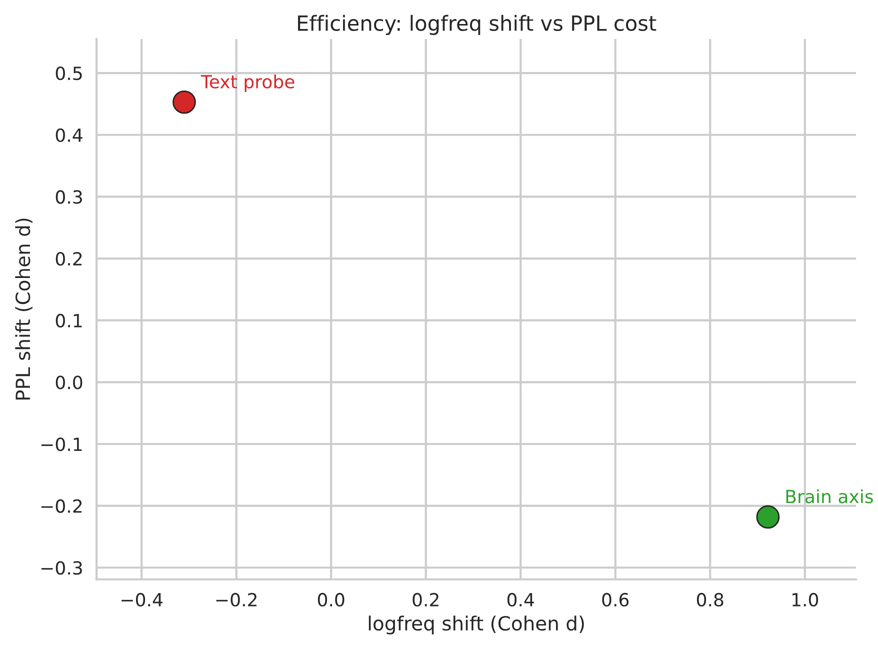 This screenshot has height=651, width=878. What do you see at coordinates (477, 25) in the screenshot?
I see `chart-title: Efficiency: logfreq shift vs PPL cost` at bounding box center [477, 25].